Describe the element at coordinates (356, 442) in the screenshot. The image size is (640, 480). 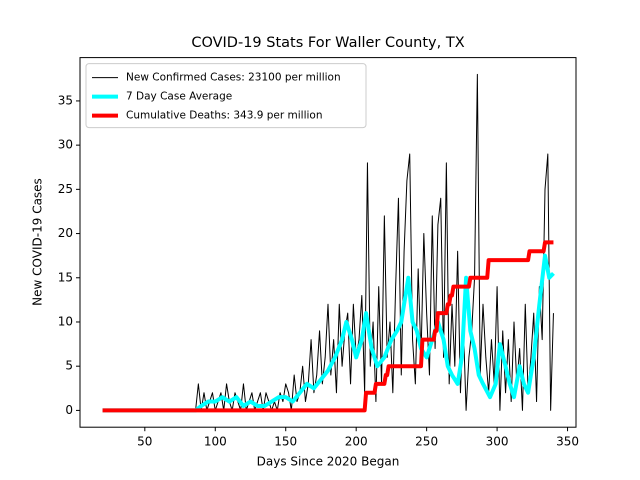
I see `x-tick-label: 200` at that location.